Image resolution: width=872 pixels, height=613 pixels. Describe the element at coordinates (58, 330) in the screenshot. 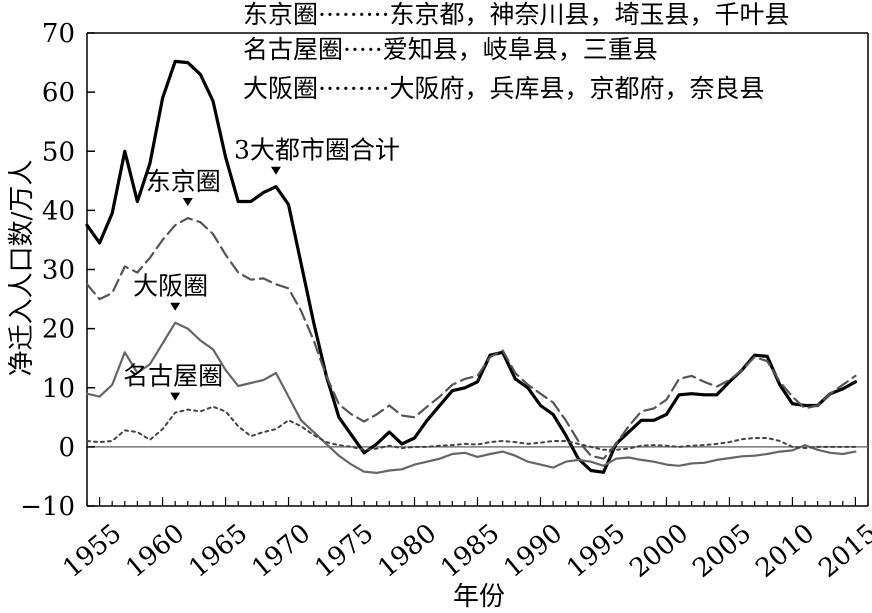

I see `y-tick-label: 20` at that location.